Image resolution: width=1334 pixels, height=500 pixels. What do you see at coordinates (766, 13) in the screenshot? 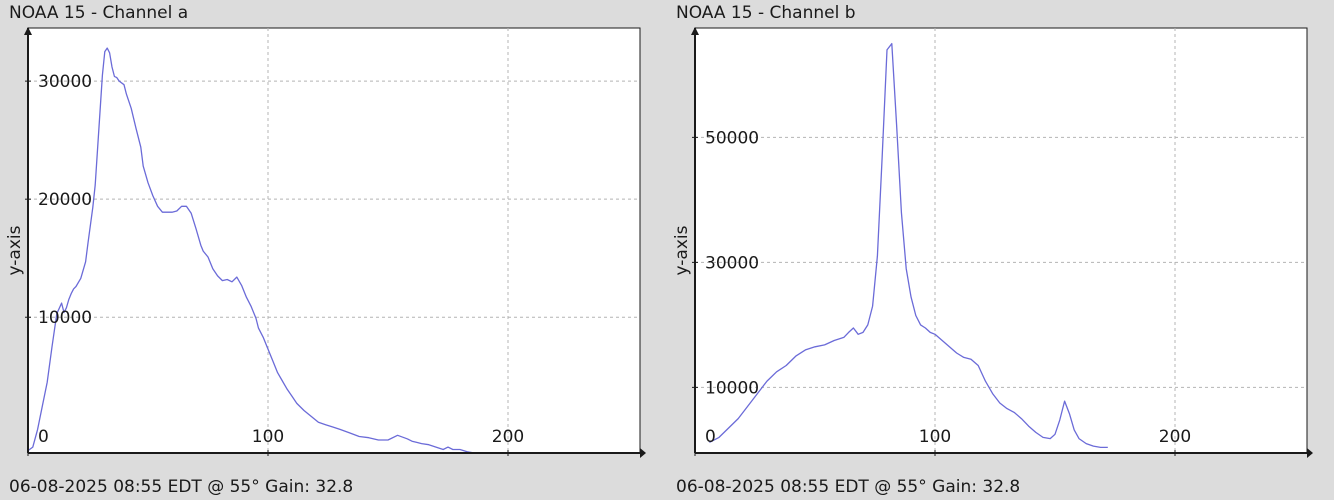
I see `chart-title: NOAA 15 - Channel b` at bounding box center [766, 13].